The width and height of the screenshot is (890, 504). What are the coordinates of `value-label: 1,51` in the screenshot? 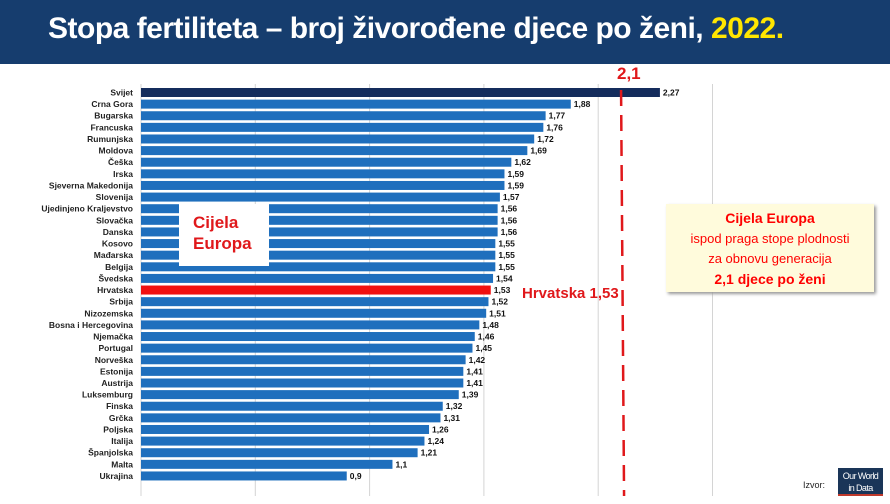 It's located at (497, 313).